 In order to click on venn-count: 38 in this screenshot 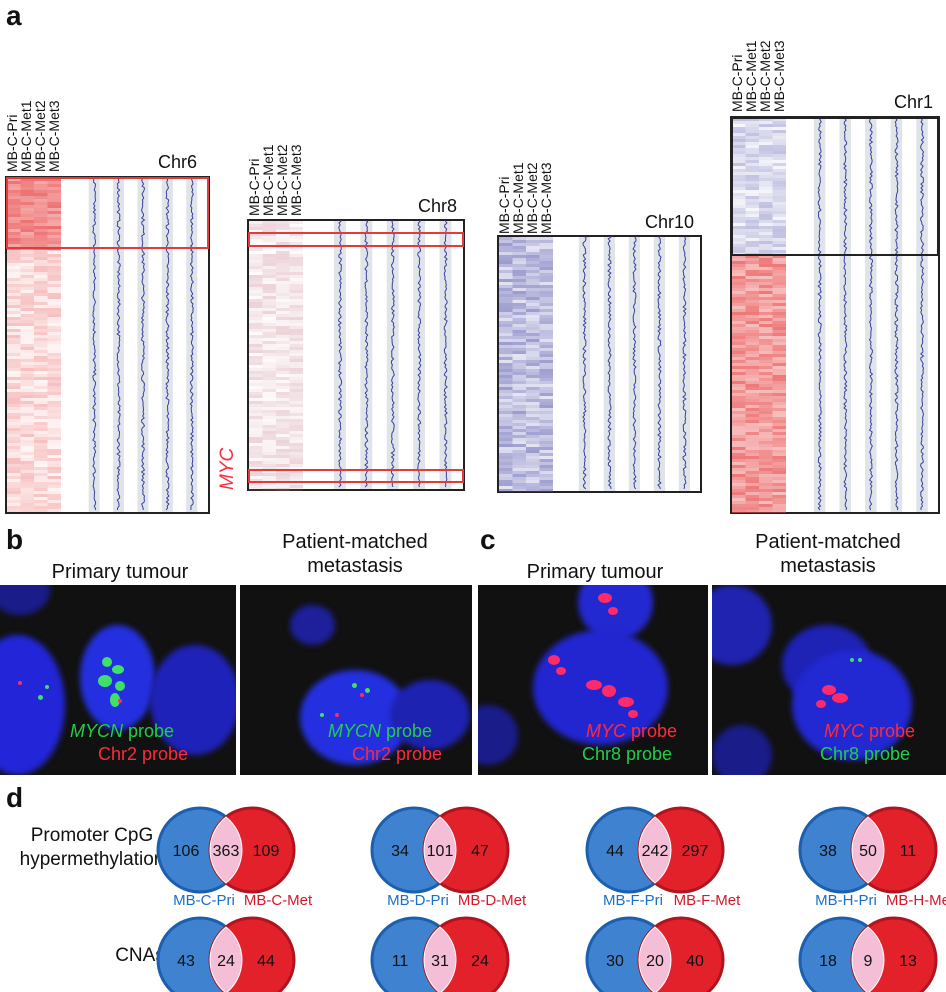, I will do `click(828, 851)`.